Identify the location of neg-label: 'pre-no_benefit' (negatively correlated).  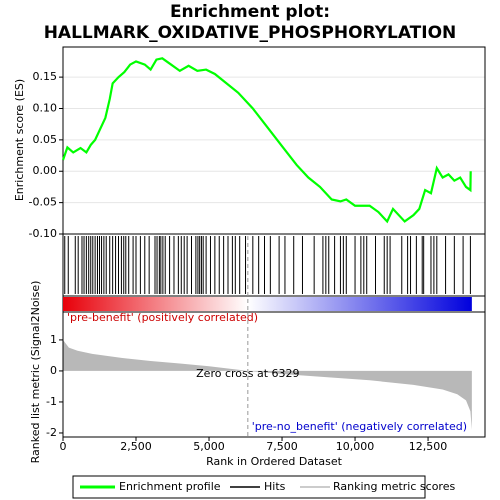
(359, 426).